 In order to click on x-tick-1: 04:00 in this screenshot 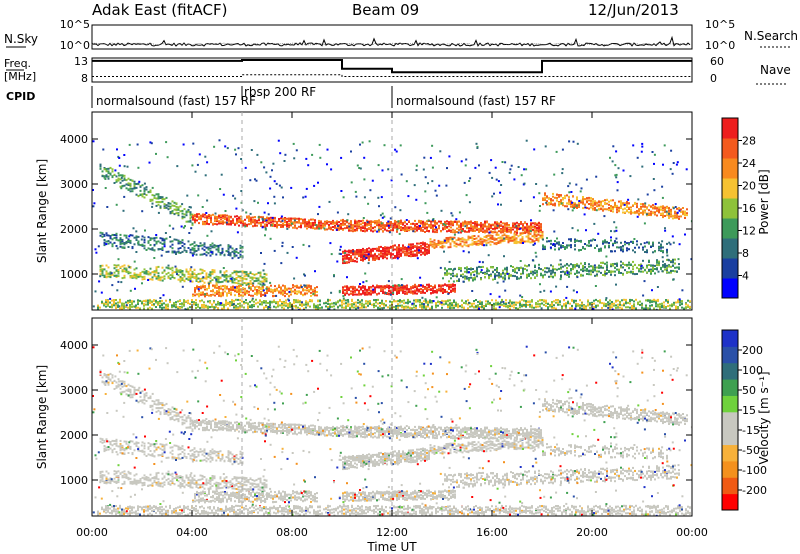, I will do `click(192, 532)`.